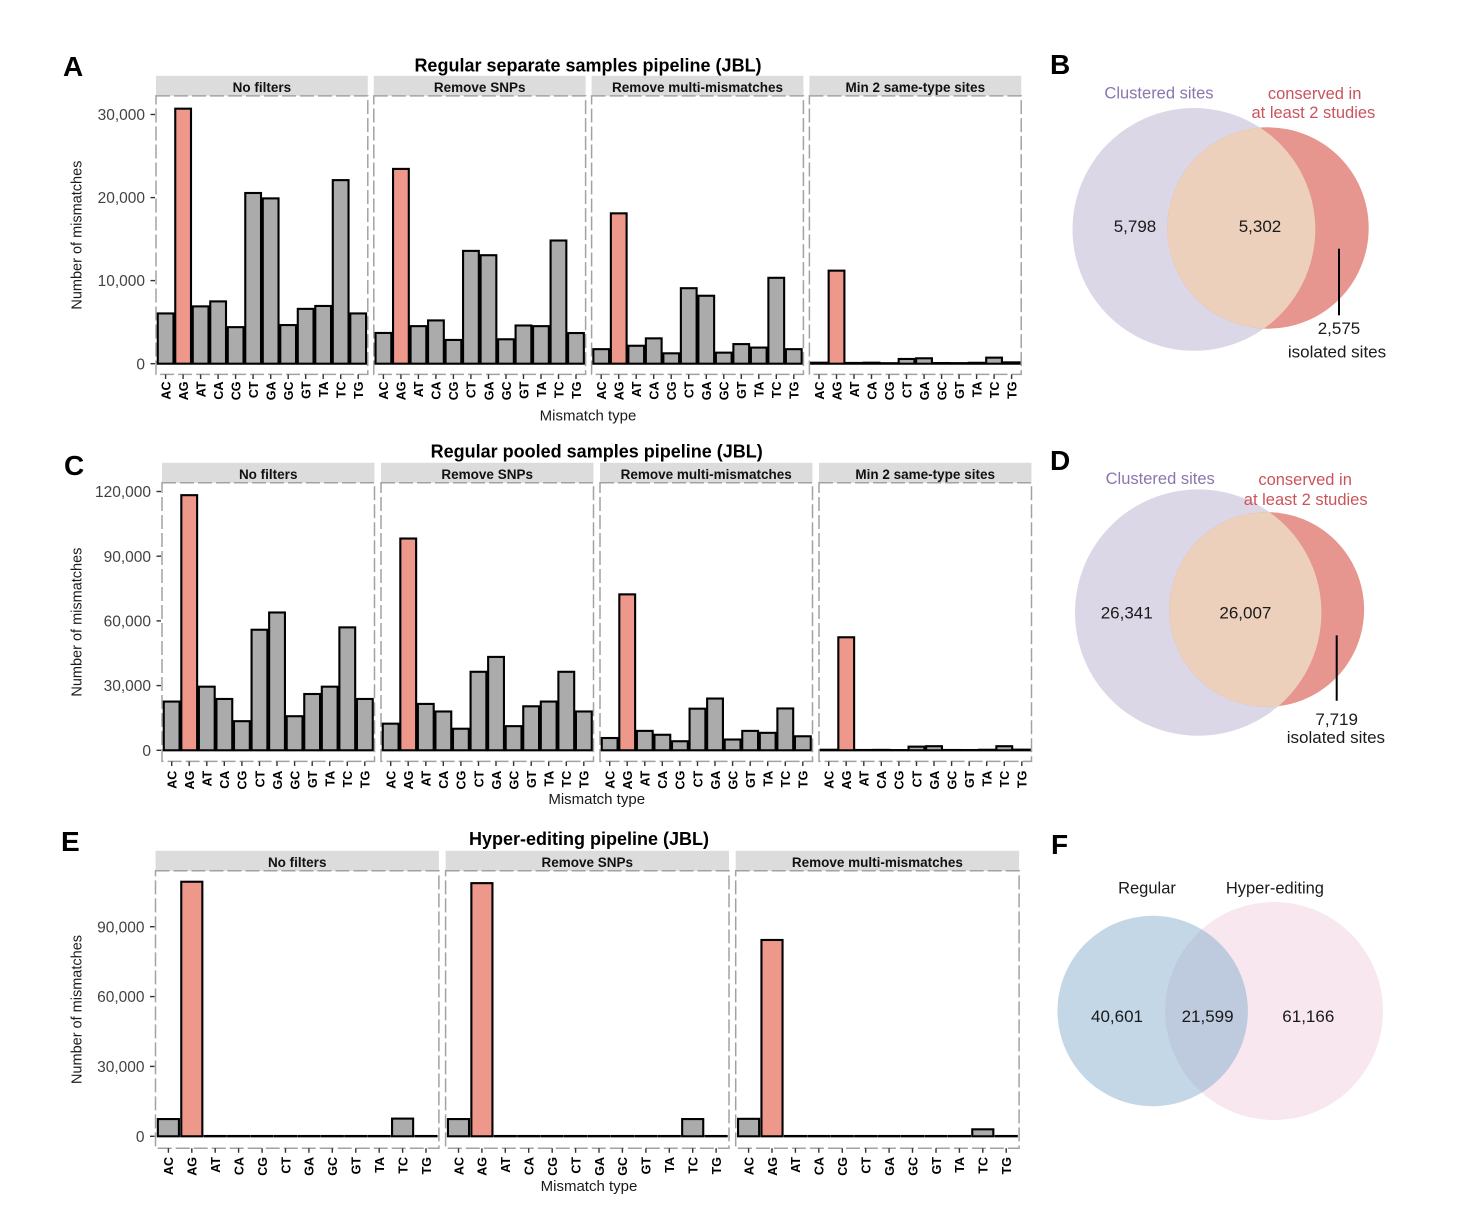  What do you see at coordinates (1260, 226) in the screenshot?
I see `svg-text: 5,302` at bounding box center [1260, 226].